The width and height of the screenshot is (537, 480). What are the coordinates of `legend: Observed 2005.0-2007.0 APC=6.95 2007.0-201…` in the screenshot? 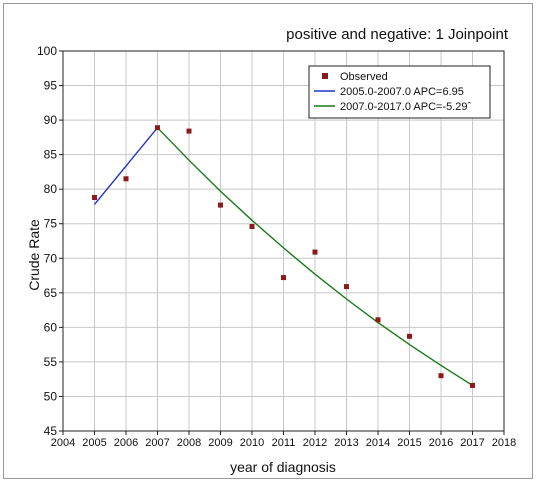 It's located at (399, 92).